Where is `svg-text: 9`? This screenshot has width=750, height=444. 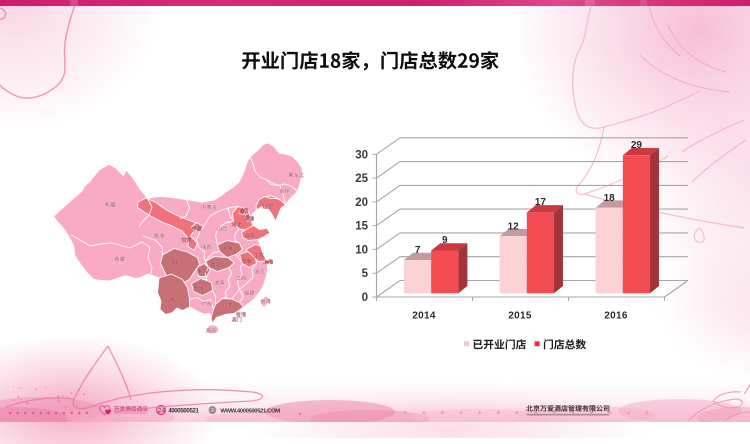 svg-text: 9 is located at coordinates (445, 240).